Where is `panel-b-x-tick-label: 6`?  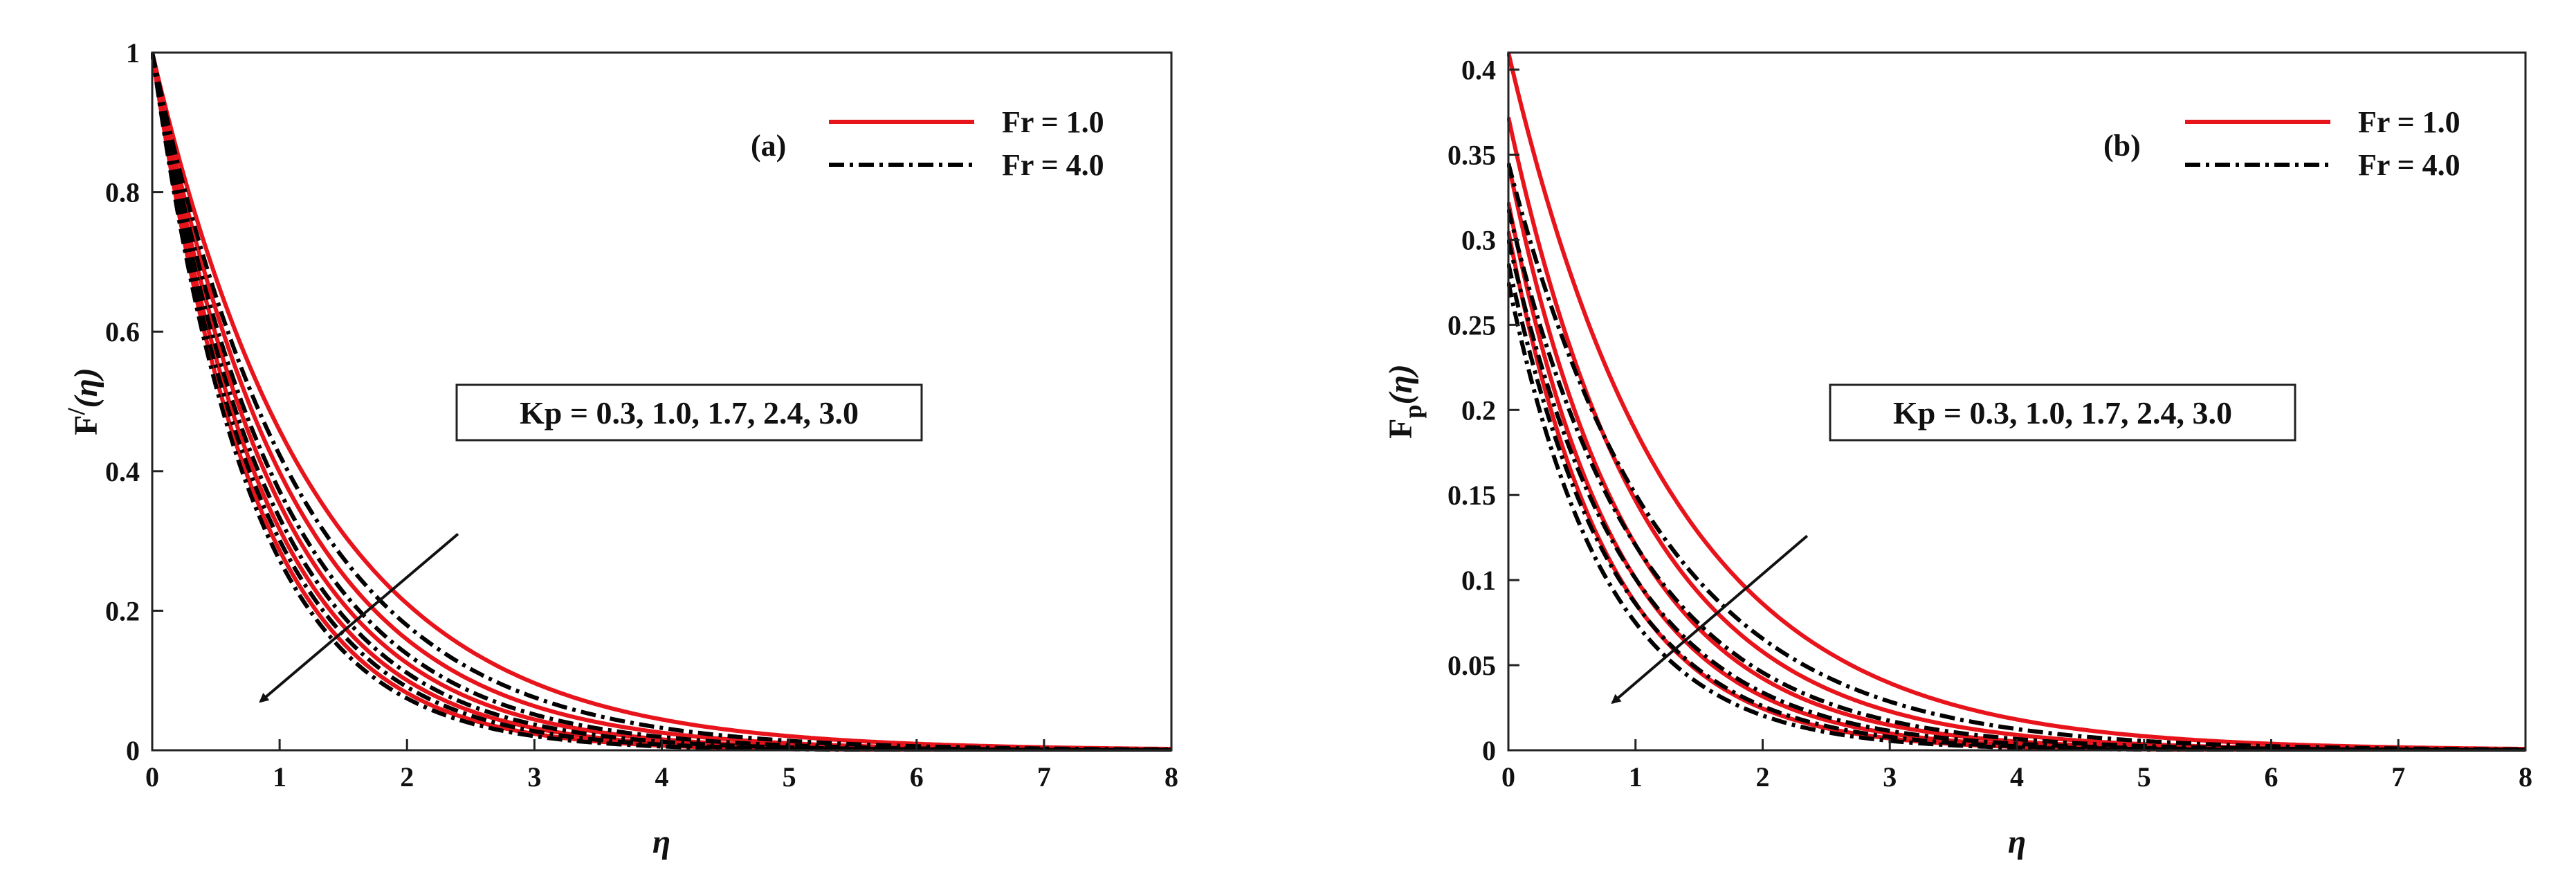 panel-b-x-tick-label: 6 is located at coordinates (2271, 776).